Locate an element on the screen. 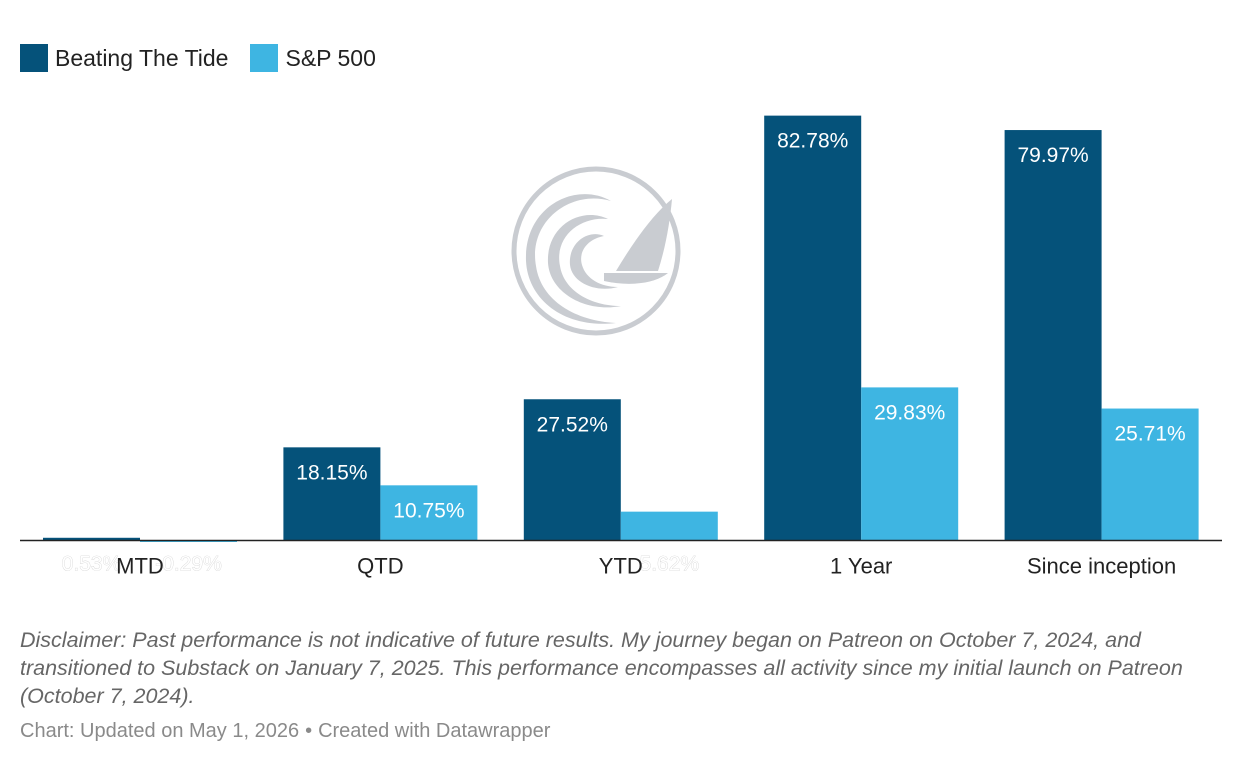 This screenshot has height=766, width=1242. legend-label-beating-the-tide: Beating The Tide is located at coordinates (142, 57).